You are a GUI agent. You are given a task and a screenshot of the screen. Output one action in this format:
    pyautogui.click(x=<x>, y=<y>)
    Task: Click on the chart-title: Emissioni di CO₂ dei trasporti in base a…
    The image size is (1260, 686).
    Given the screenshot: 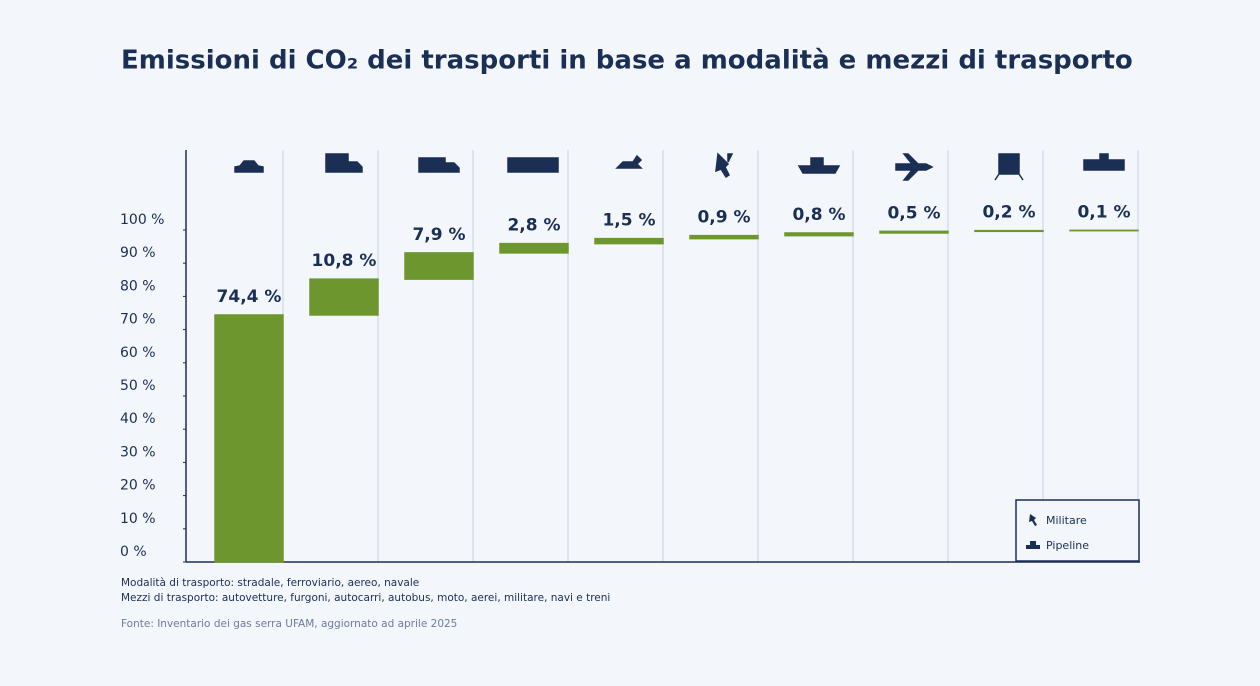 What is the action you would take?
    pyautogui.click(x=627, y=61)
    